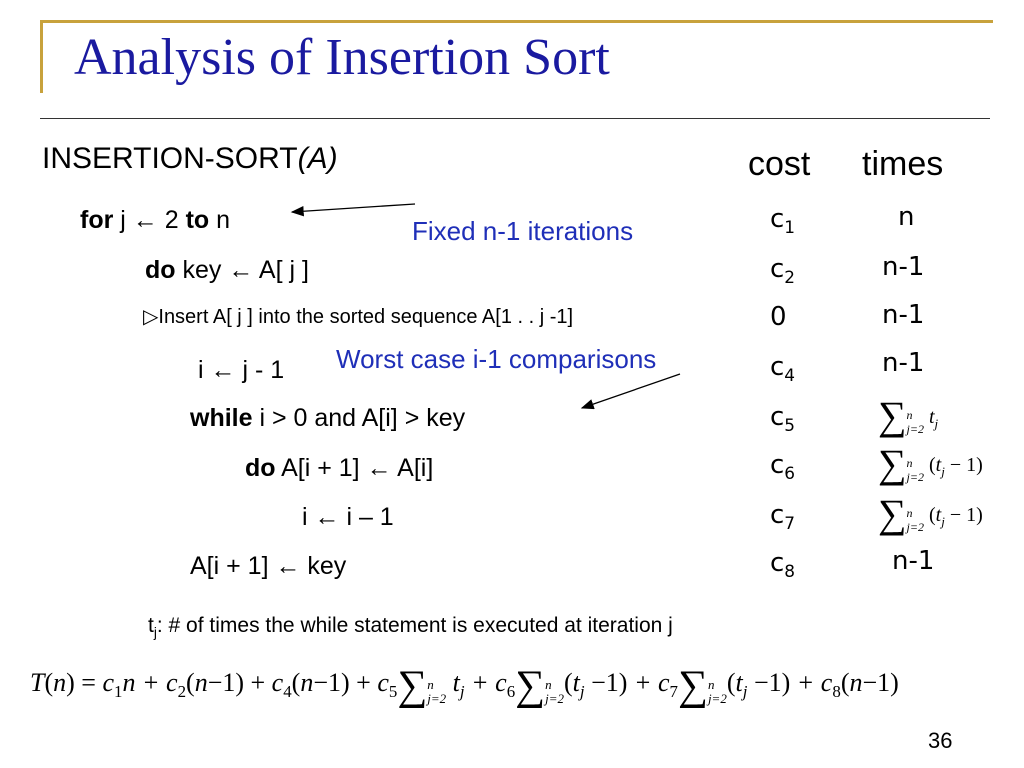 The width and height of the screenshot is (1024, 768). What do you see at coordinates (317, 158) in the screenshot?
I see `algorithm-arg: (A)` at bounding box center [317, 158].